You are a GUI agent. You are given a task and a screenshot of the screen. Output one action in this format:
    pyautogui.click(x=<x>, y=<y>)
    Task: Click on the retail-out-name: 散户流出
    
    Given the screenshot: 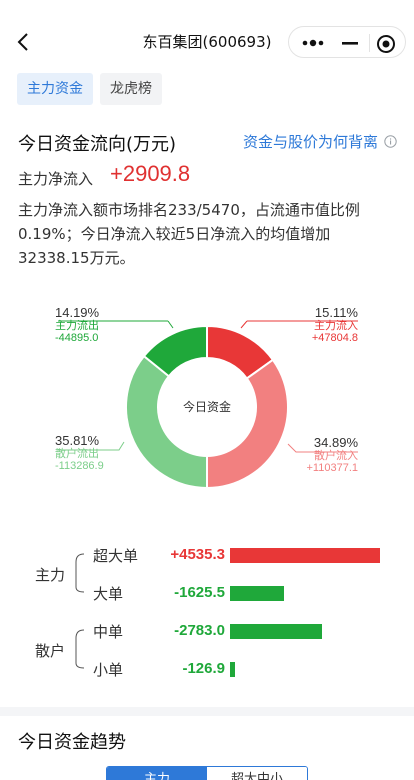 What is the action you would take?
    pyautogui.click(x=77, y=454)
    